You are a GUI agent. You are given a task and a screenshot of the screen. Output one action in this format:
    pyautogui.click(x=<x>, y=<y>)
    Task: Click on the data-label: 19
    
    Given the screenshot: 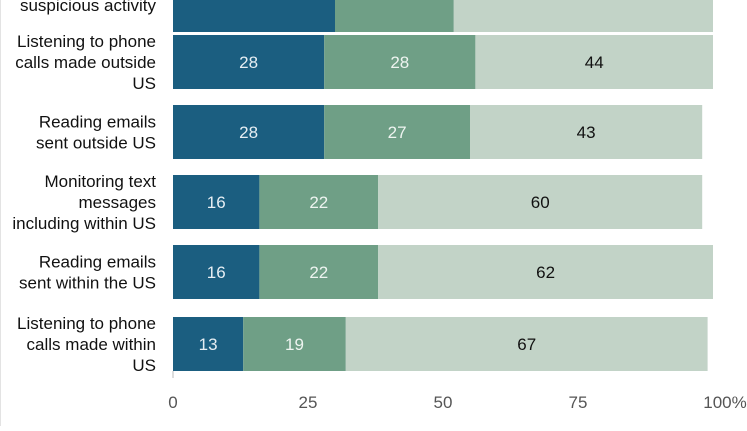 What is the action you would take?
    pyautogui.click(x=294, y=344)
    